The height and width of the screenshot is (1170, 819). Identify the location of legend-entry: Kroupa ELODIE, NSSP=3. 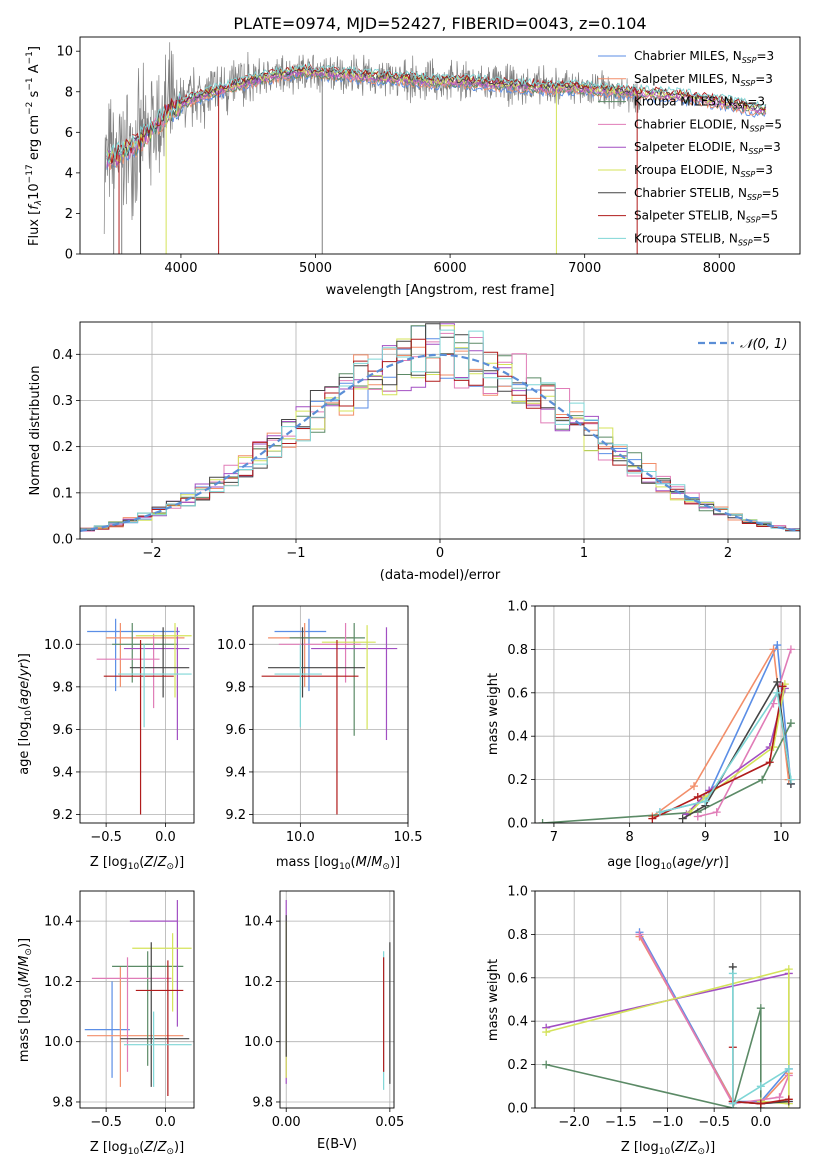
(703, 171).